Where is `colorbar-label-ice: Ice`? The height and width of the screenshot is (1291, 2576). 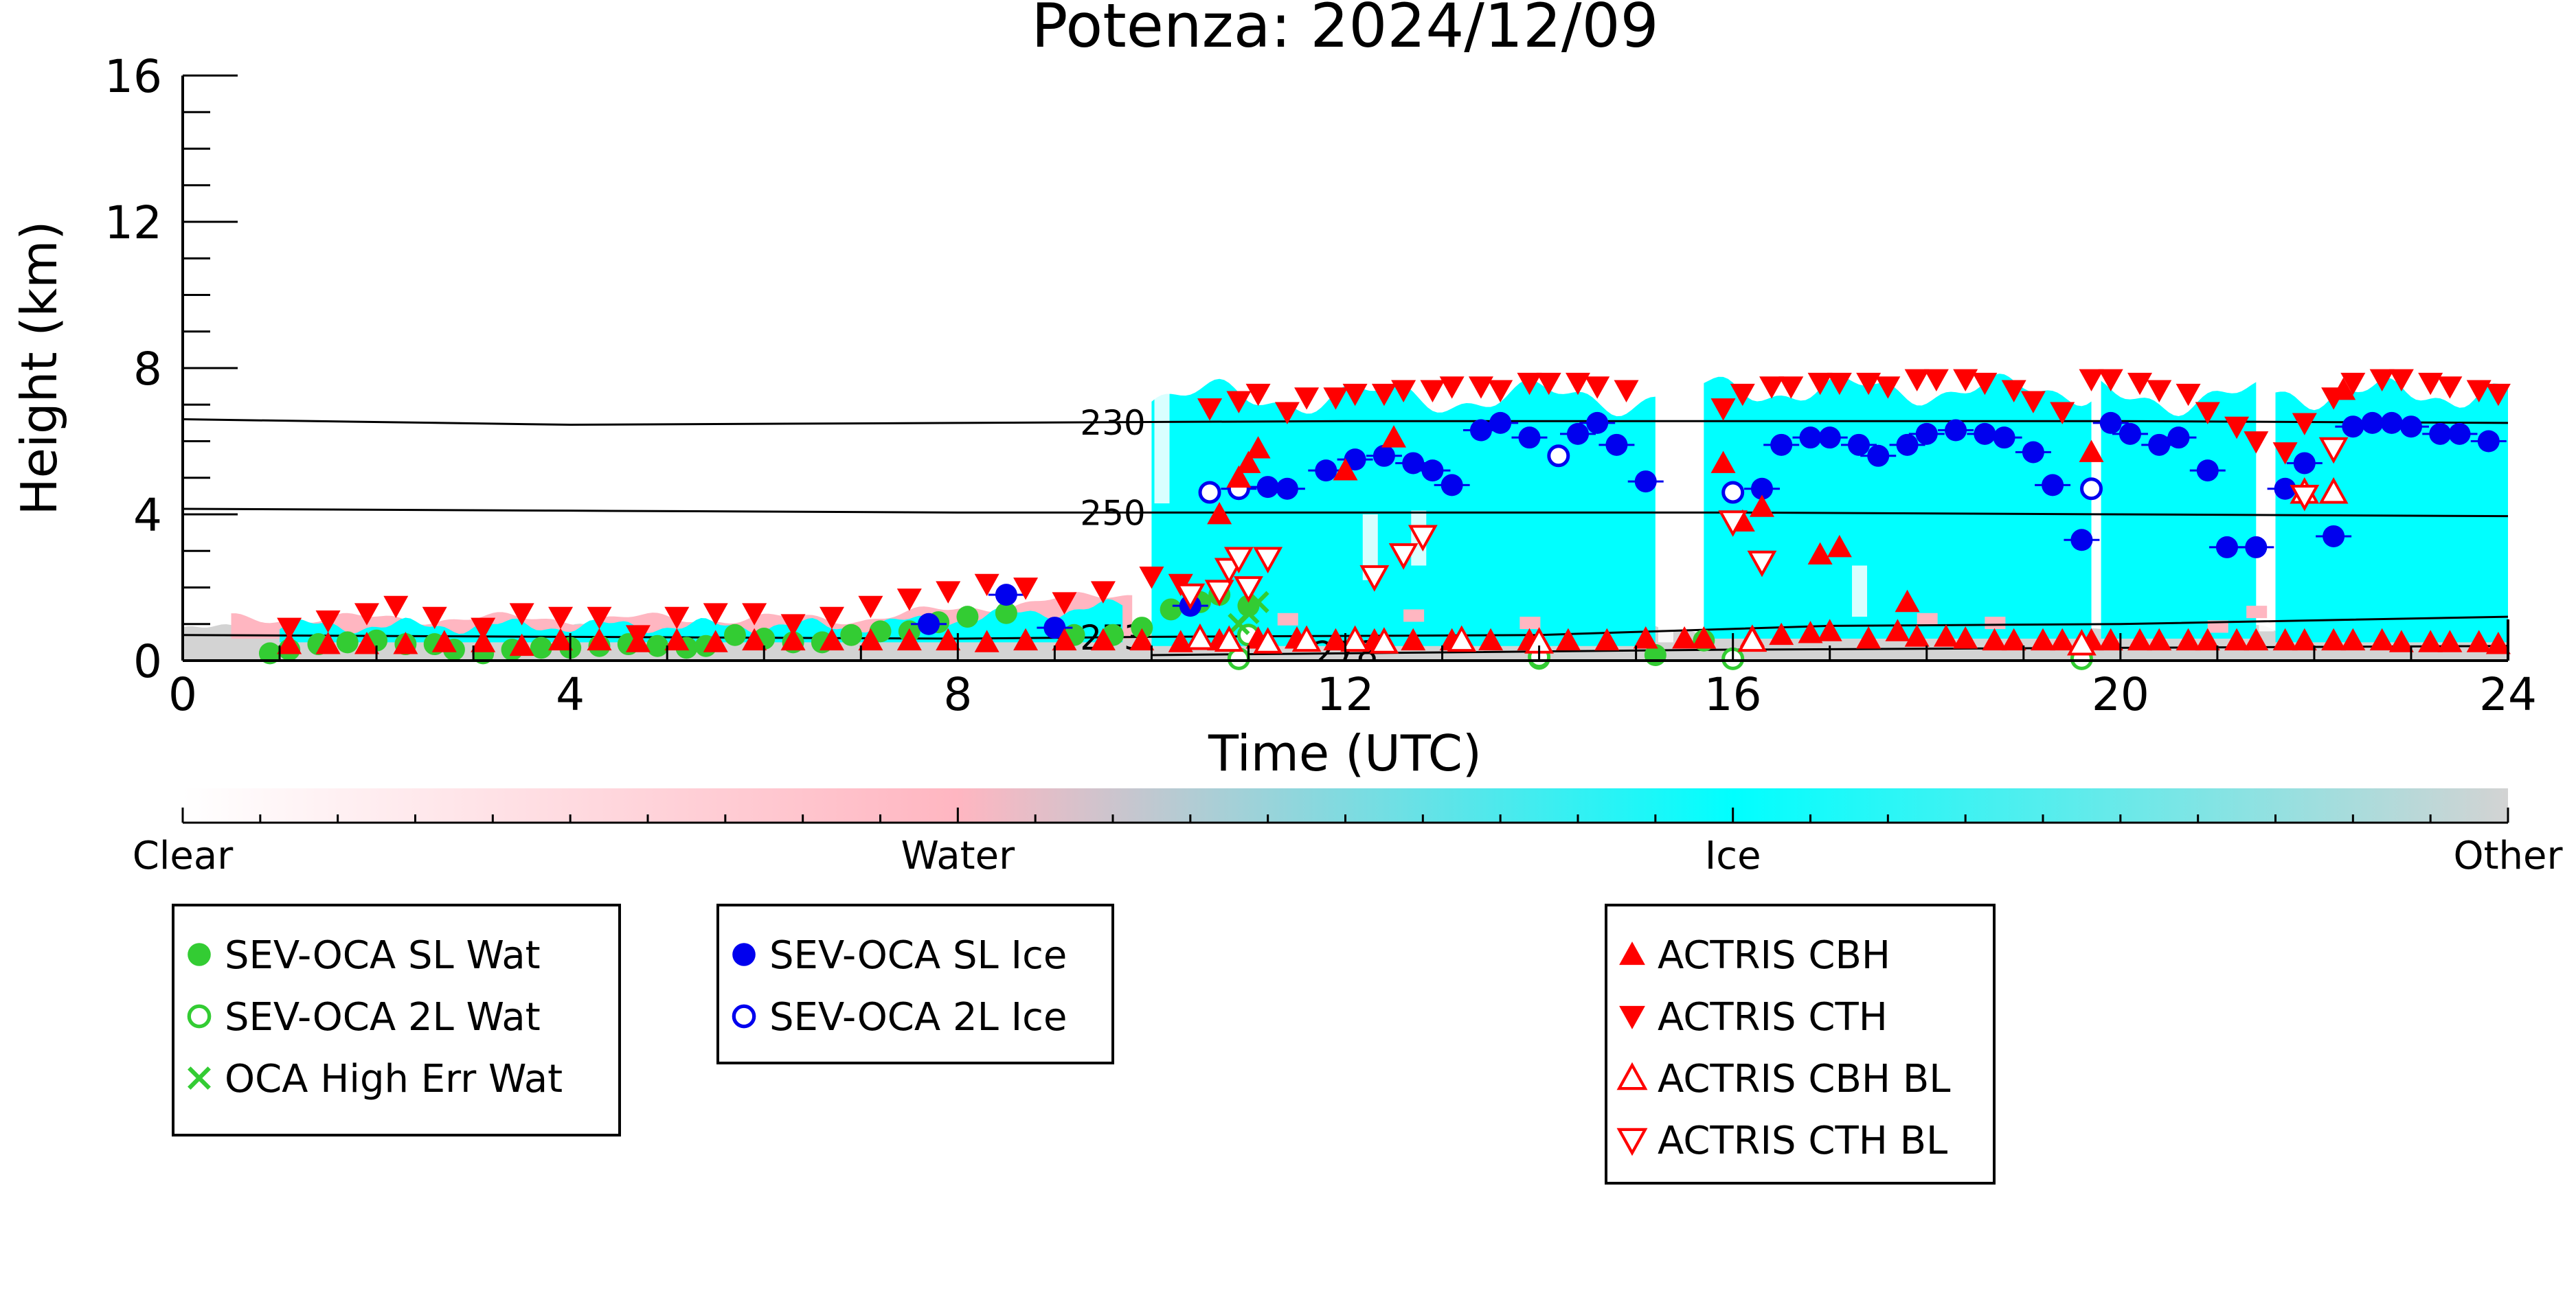
colorbar-label-ice: Ice is located at coordinates (1733, 856).